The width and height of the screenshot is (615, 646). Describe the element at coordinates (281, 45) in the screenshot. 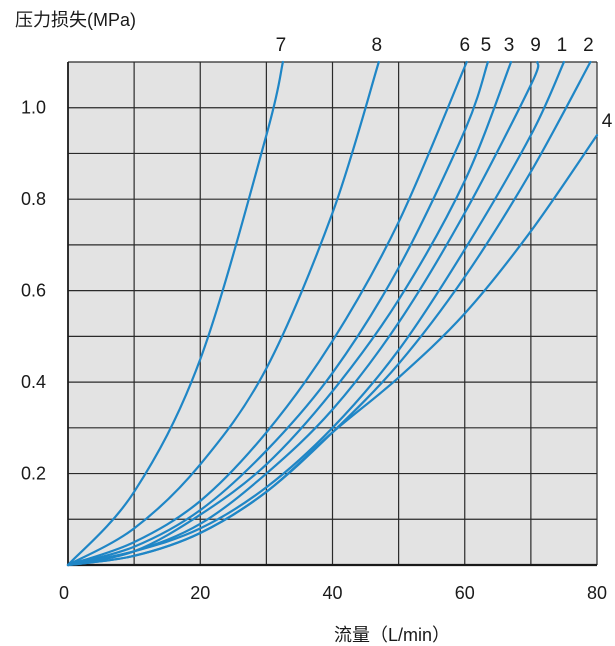

I see `series-label-7: 7` at that location.